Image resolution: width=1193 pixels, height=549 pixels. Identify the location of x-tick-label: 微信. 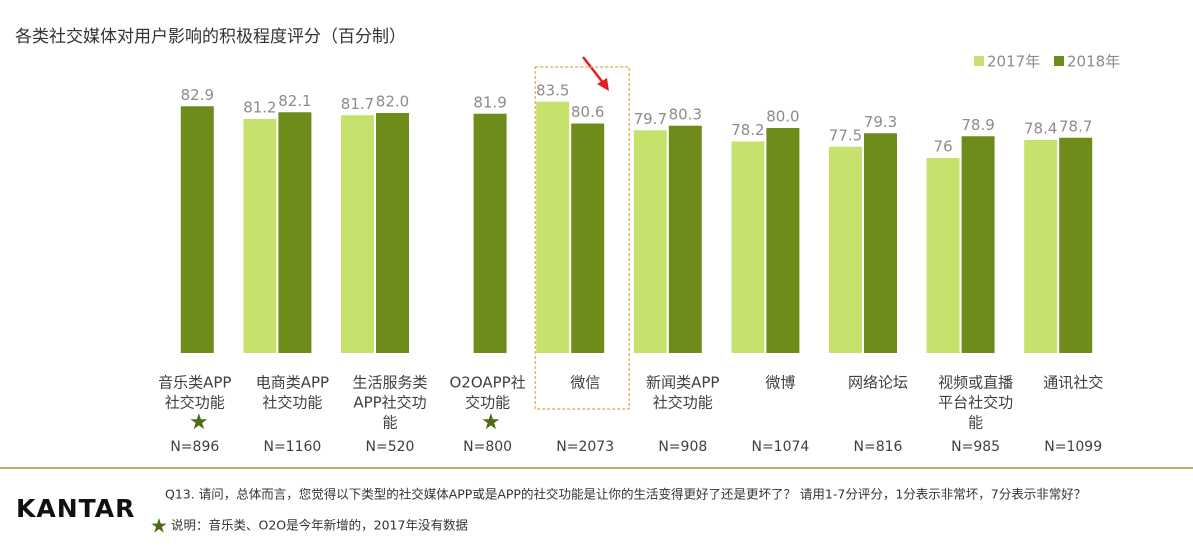
(585, 383).